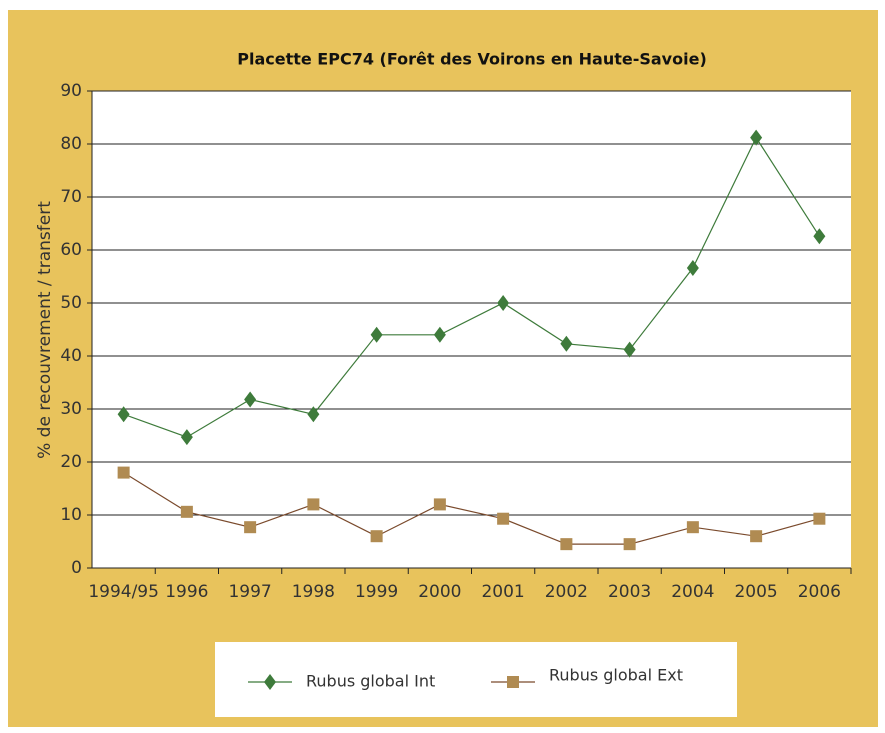 The width and height of the screenshot is (885, 733). What do you see at coordinates (249, 592) in the screenshot?
I see `x-tick-label: 1997` at bounding box center [249, 592].